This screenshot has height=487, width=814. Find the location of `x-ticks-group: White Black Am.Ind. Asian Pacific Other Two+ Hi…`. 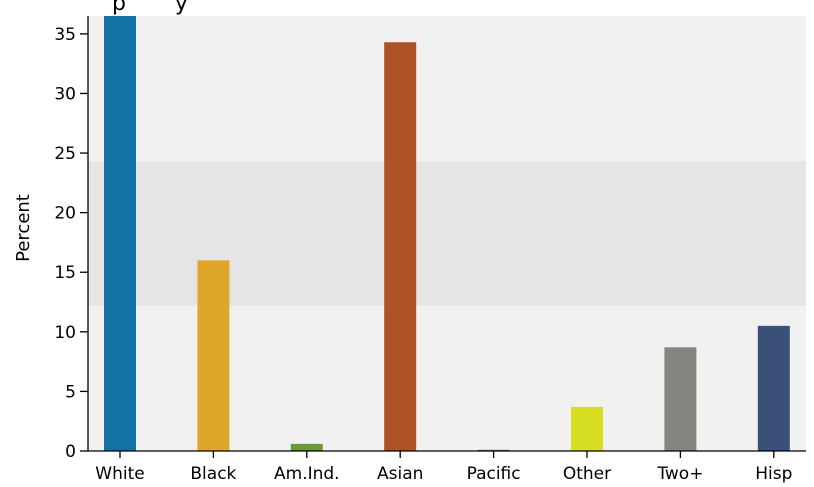

x-ticks-group: White Black Am.Ind. Asian Pacific Other Two+ Hi… is located at coordinates (443, 467).